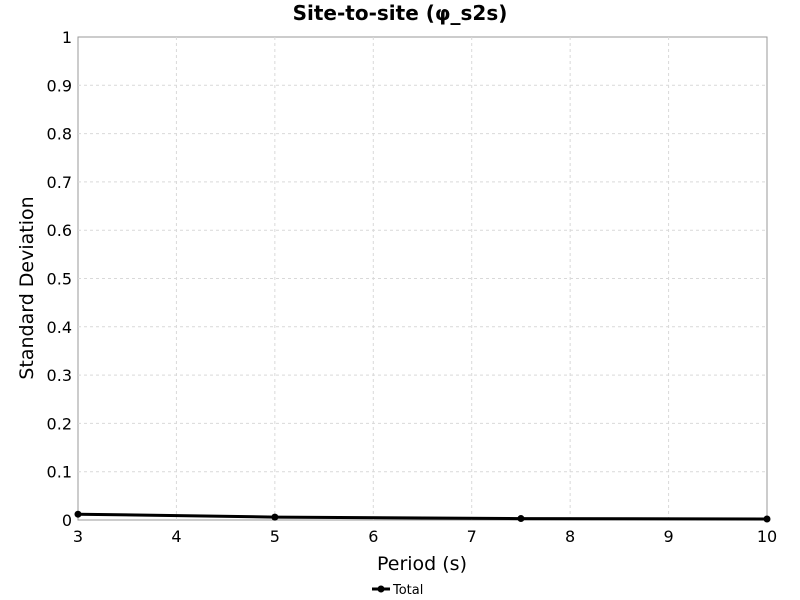 This screenshot has height=600, width=800. I want to click on legend: Total, so click(397, 590).